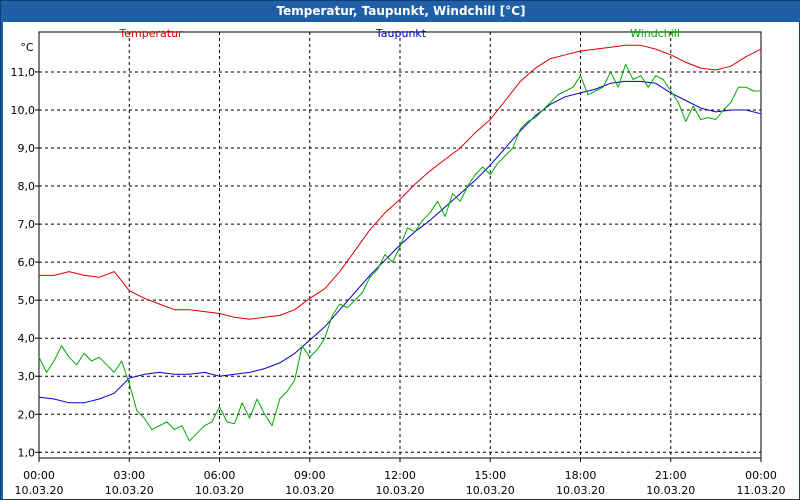 This screenshot has height=500, width=800. What do you see at coordinates (27, 452) in the screenshot?
I see `y-tick-label: 1,0` at bounding box center [27, 452].